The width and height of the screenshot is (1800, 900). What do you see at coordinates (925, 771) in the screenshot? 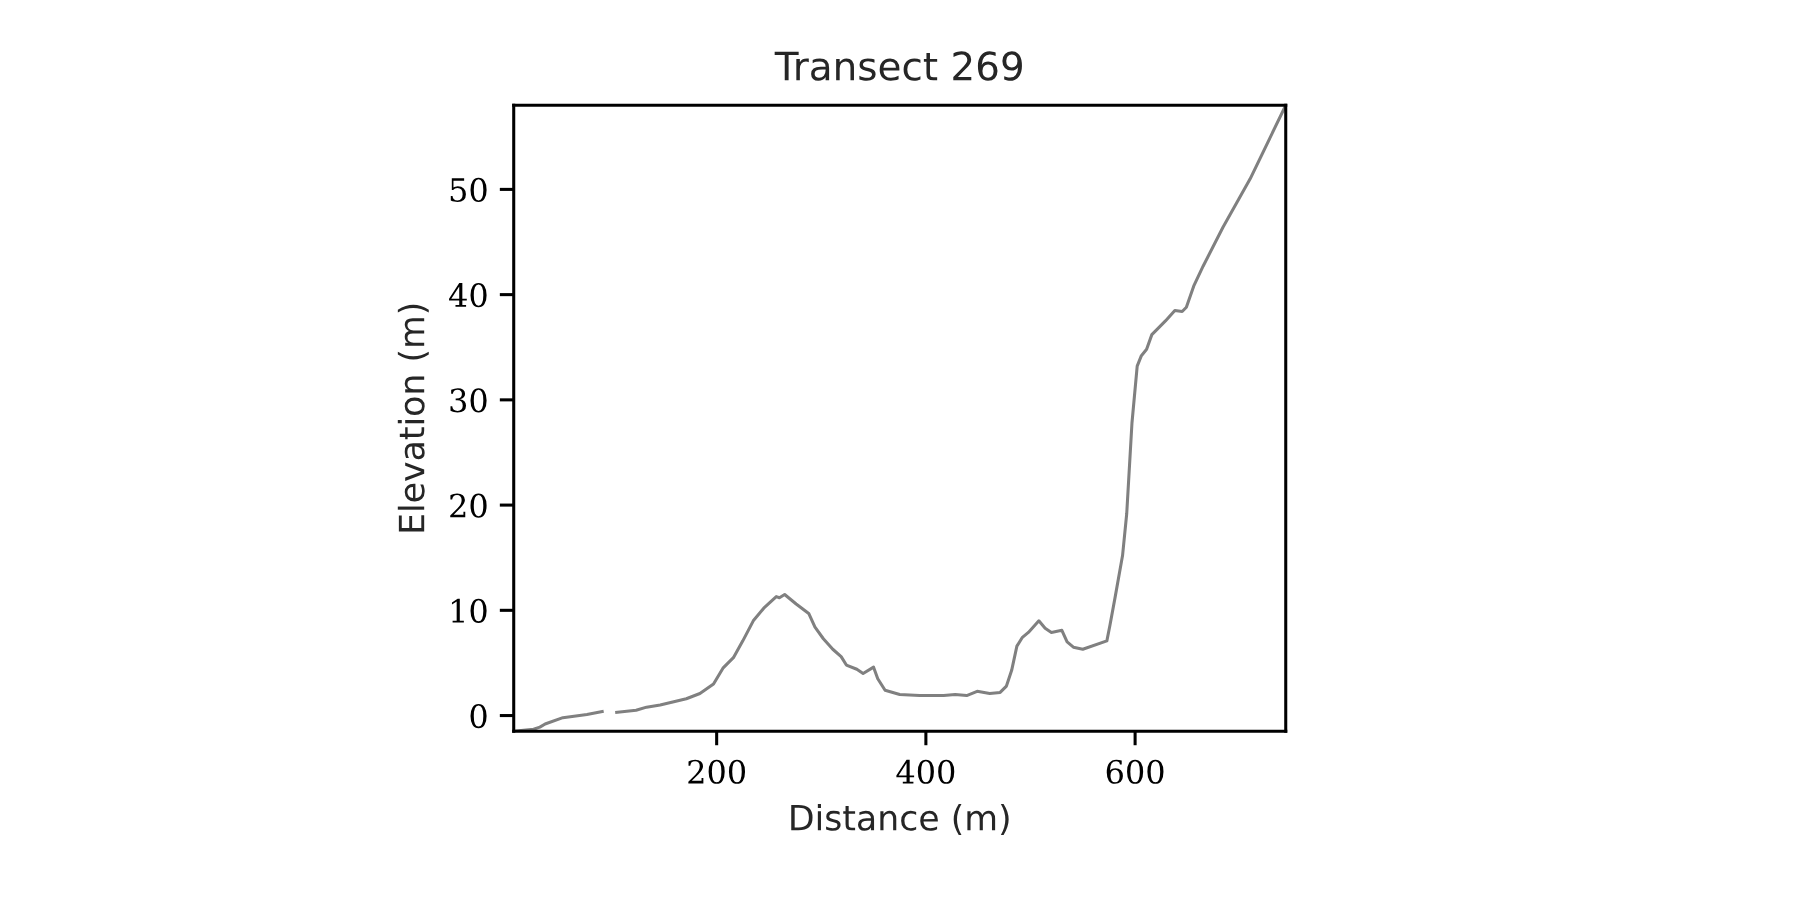
I see `x-tick-label: 400` at bounding box center [925, 771].